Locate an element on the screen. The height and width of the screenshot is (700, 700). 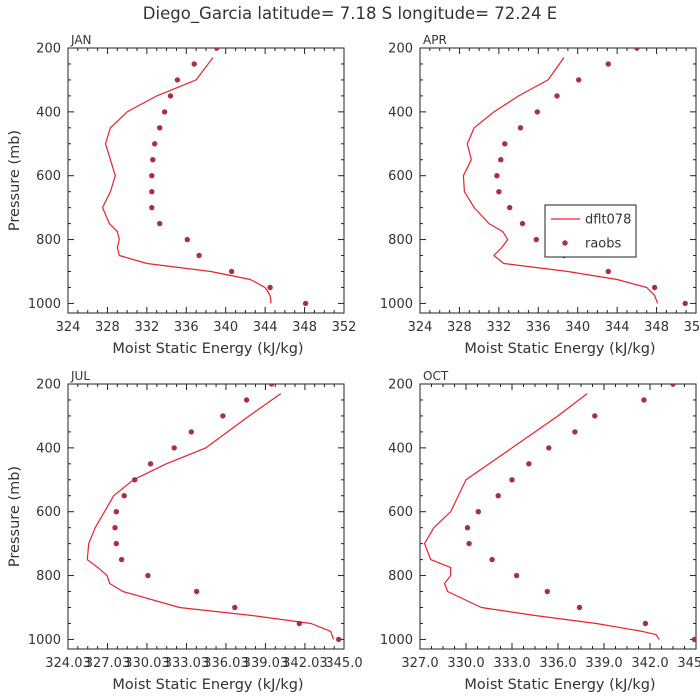
y-tick-label: 400 is located at coordinates (400, 448).